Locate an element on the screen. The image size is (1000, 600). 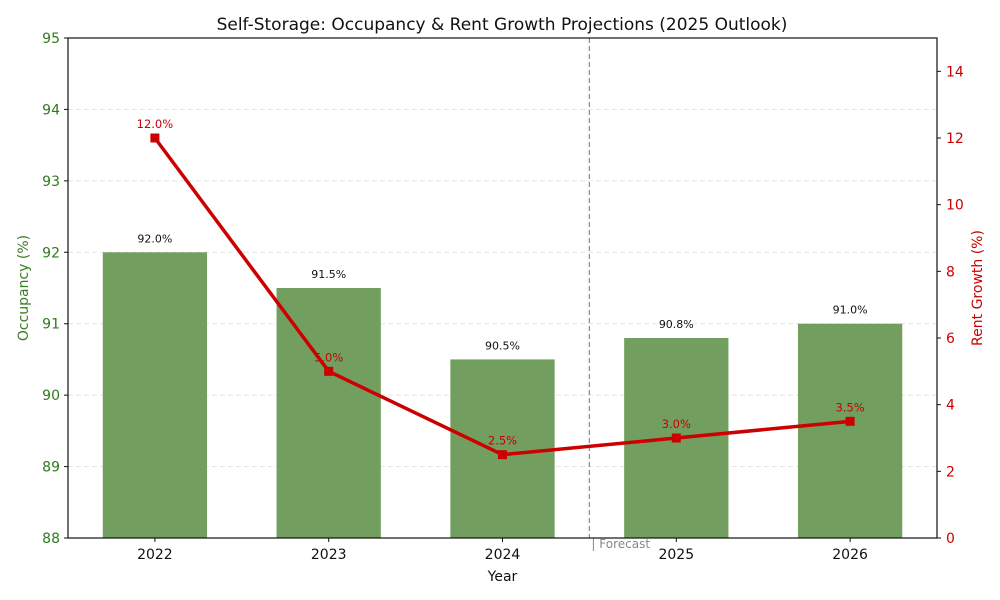
x-tick-label: 2024 is located at coordinates (503, 555).